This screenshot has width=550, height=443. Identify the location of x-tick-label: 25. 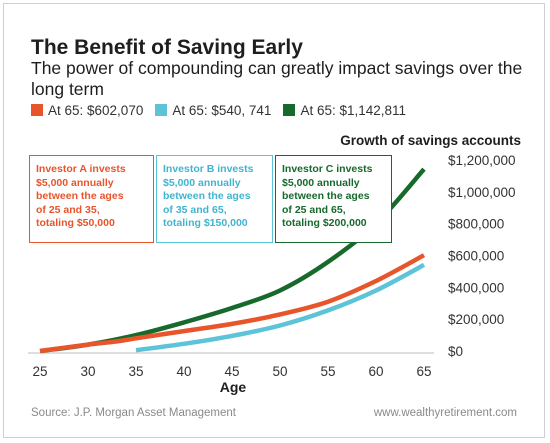
(39, 371).